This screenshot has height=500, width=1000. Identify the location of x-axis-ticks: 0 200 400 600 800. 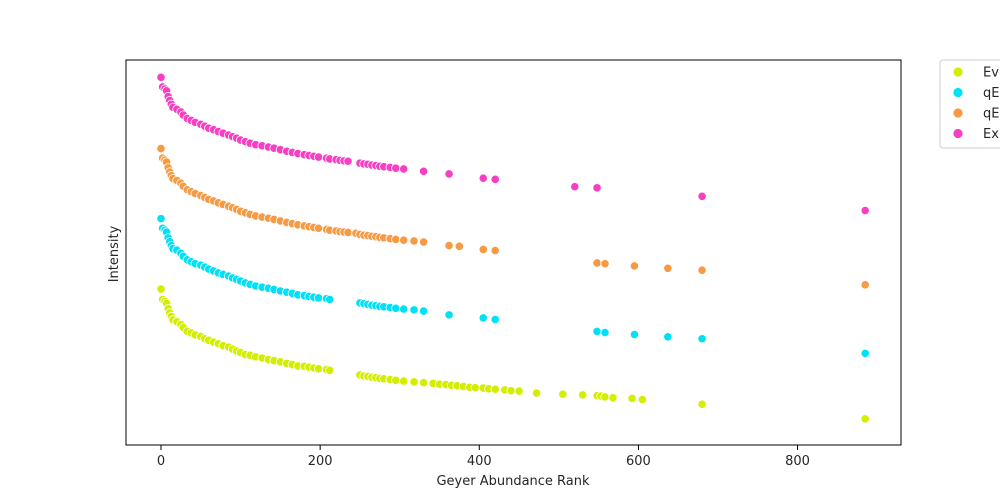
(483, 457).